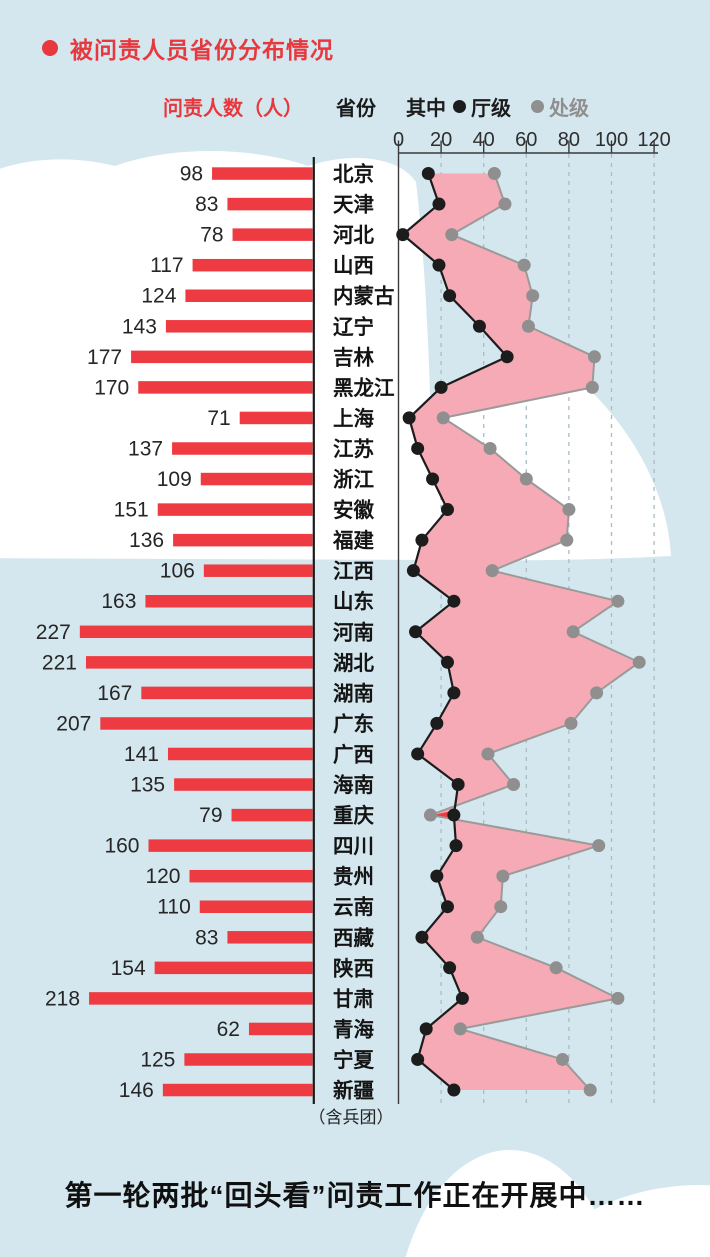 This screenshot has width=710, height=1257. I want to click on bar-value-label: 170, so click(111, 387).